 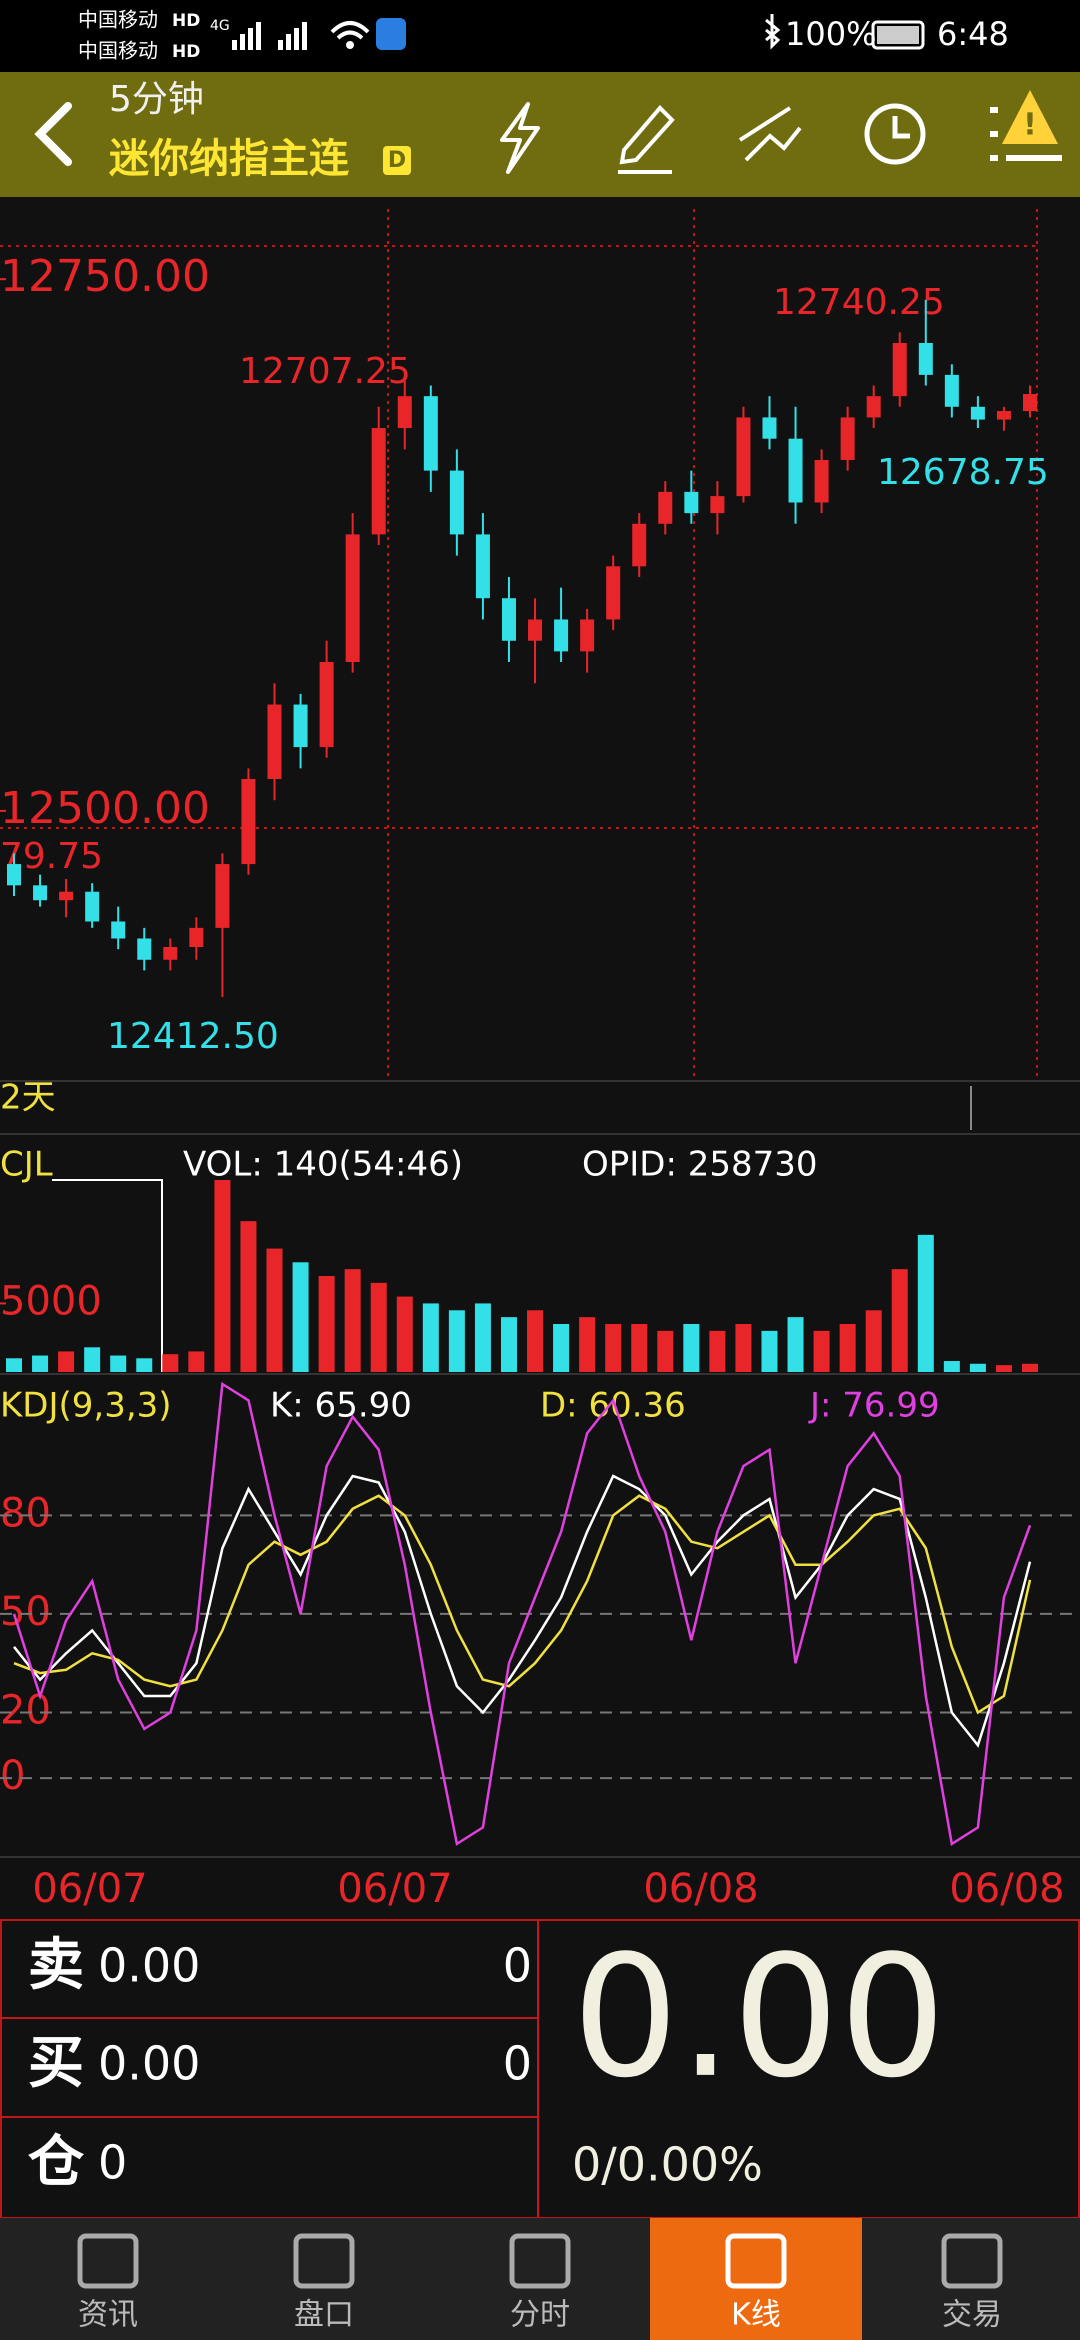 I want to click on position: 0, so click(x=112, y=2163).